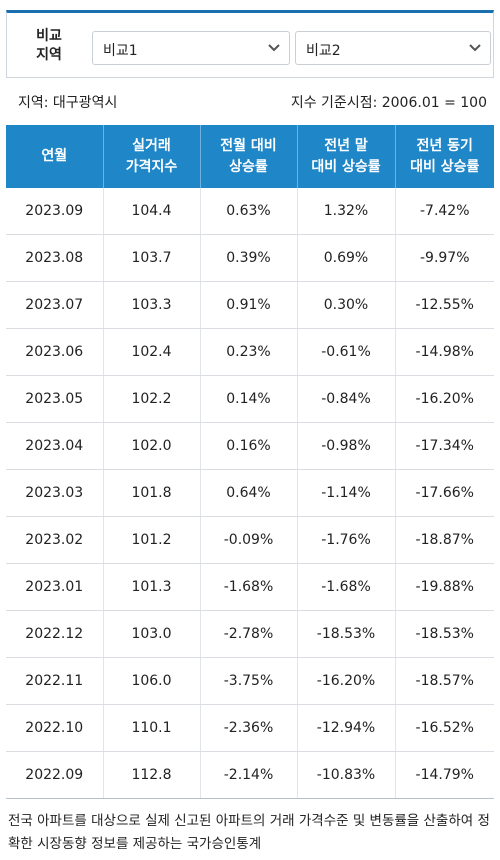 The image size is (500, 860). I want to click on cell-index: 101.3, so click(152, 587).